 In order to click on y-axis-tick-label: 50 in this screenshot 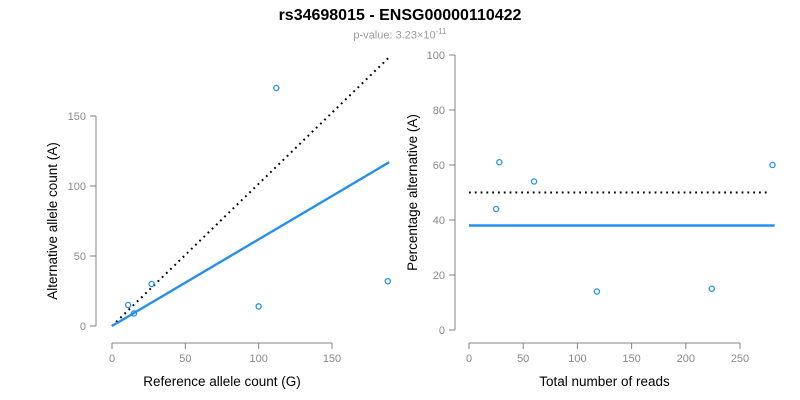, I will do `click(80, 257)`.